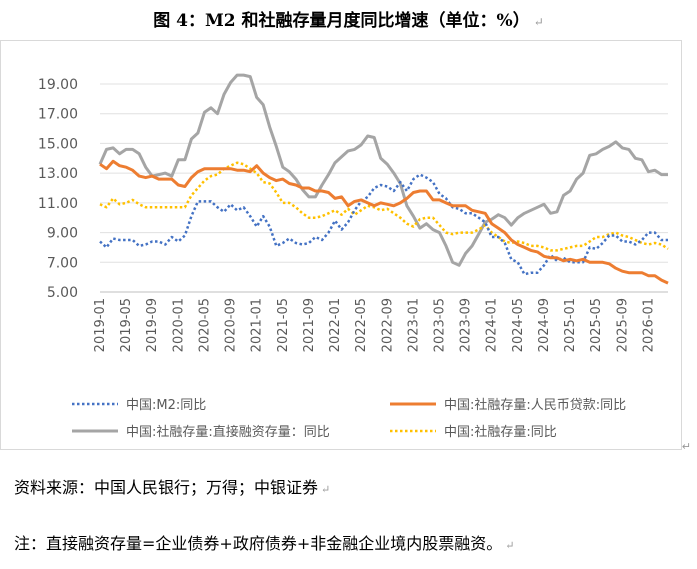 This screenshot has width=697, height=569. I want to click on footnote: 注：直接融资存量=企业债券+政府债券+非金融企业境内股票融资。 ↵, so click(264, 542).